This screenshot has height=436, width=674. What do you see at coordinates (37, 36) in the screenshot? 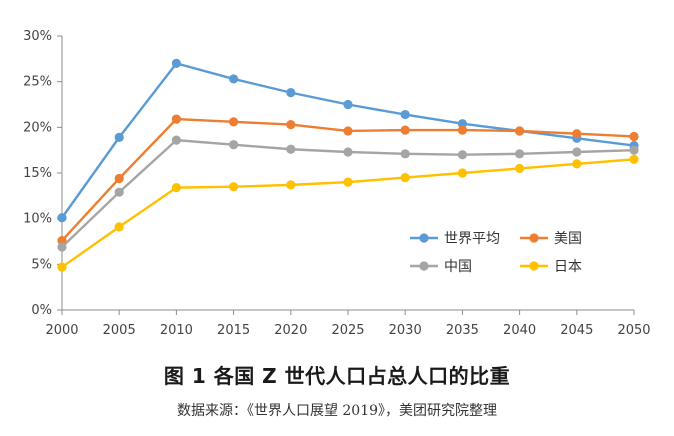
I see `y-tick-label: 30%` at bounding box center [37, 36].